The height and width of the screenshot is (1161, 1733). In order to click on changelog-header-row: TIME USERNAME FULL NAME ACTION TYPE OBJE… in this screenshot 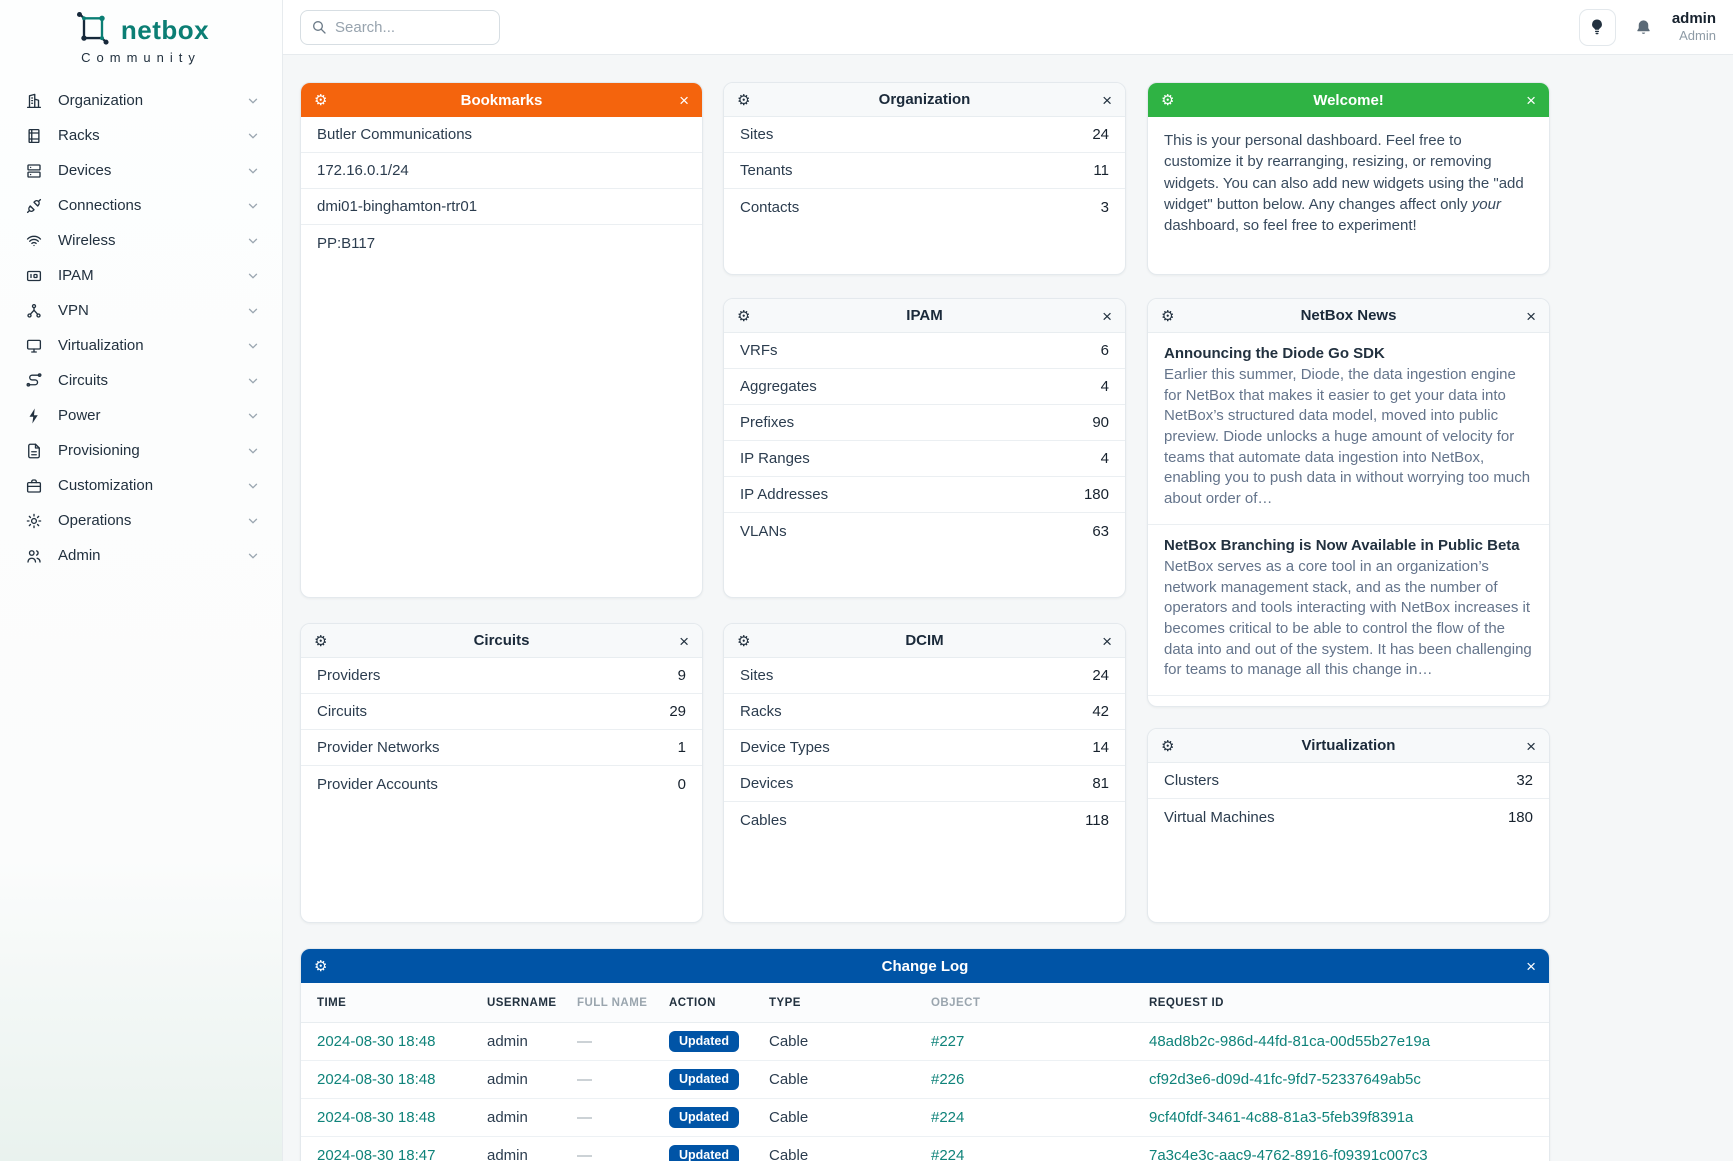, I will do `click(925, 1003)`.